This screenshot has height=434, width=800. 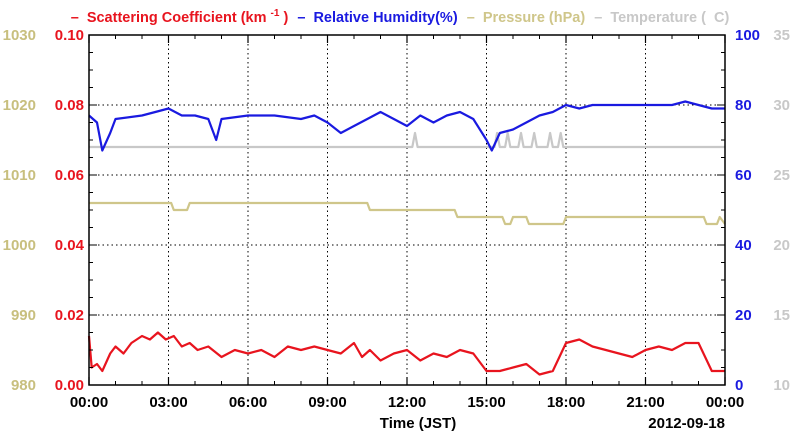 I want to click on series-line-temperature, so click(x=407, y=140).